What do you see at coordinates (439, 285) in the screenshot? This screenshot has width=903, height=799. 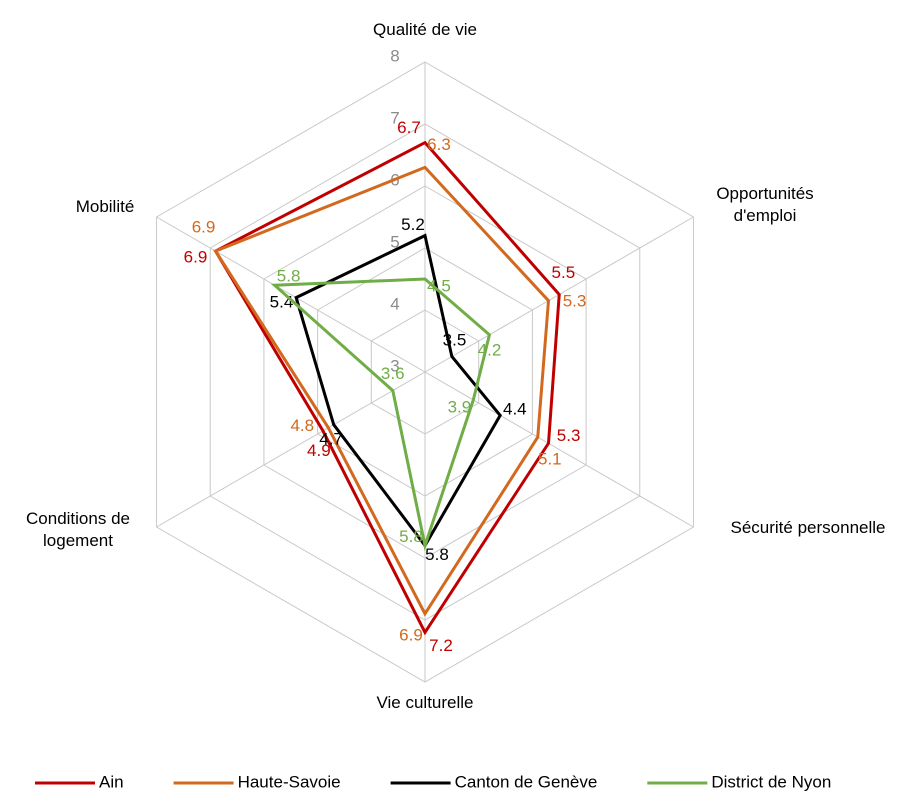 I see `data-label: 4.5` at bounding box center [439, 285].